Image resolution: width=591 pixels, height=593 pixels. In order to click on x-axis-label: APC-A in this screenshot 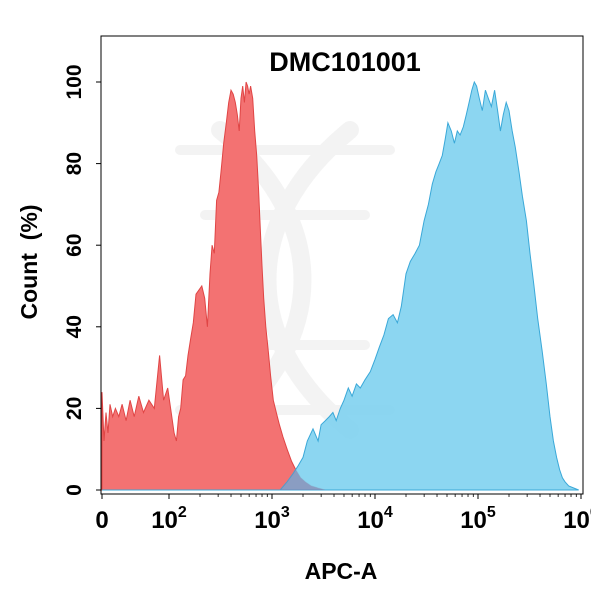, I will do `click(341, 571)`.